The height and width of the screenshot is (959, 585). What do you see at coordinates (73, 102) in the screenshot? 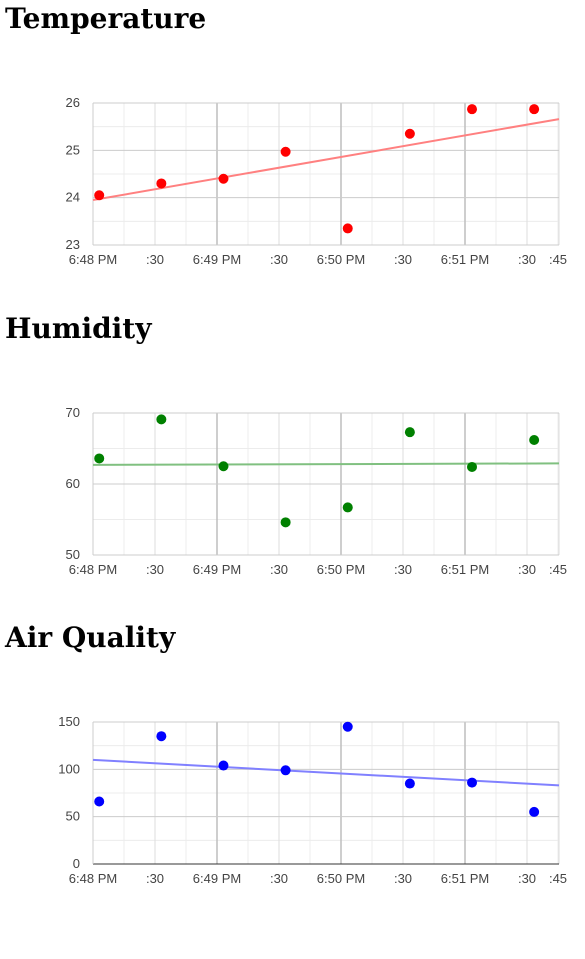
I see `temperature-y-tick-label: 26` at bounding box center [73, 102].